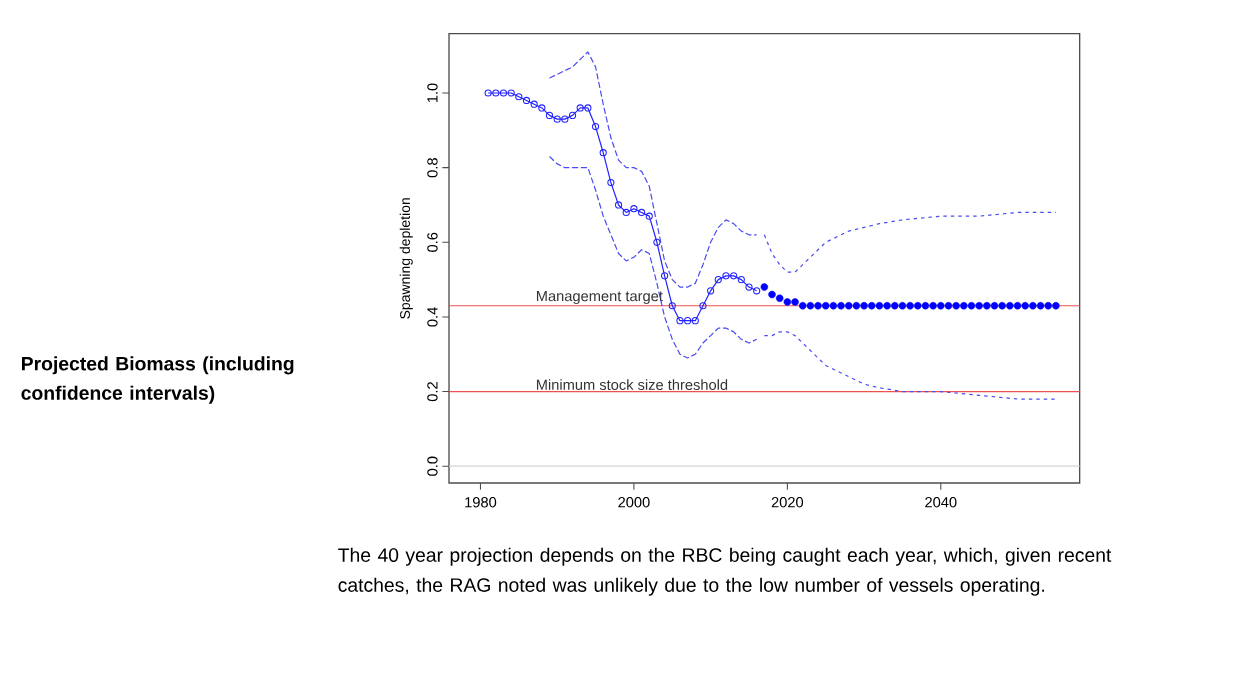 The image size is (1234, 693). What do you see at coordinates (941, 502) in the screenshot?
I see `x-tick-label: 2040` at bounding box center [941, 502].